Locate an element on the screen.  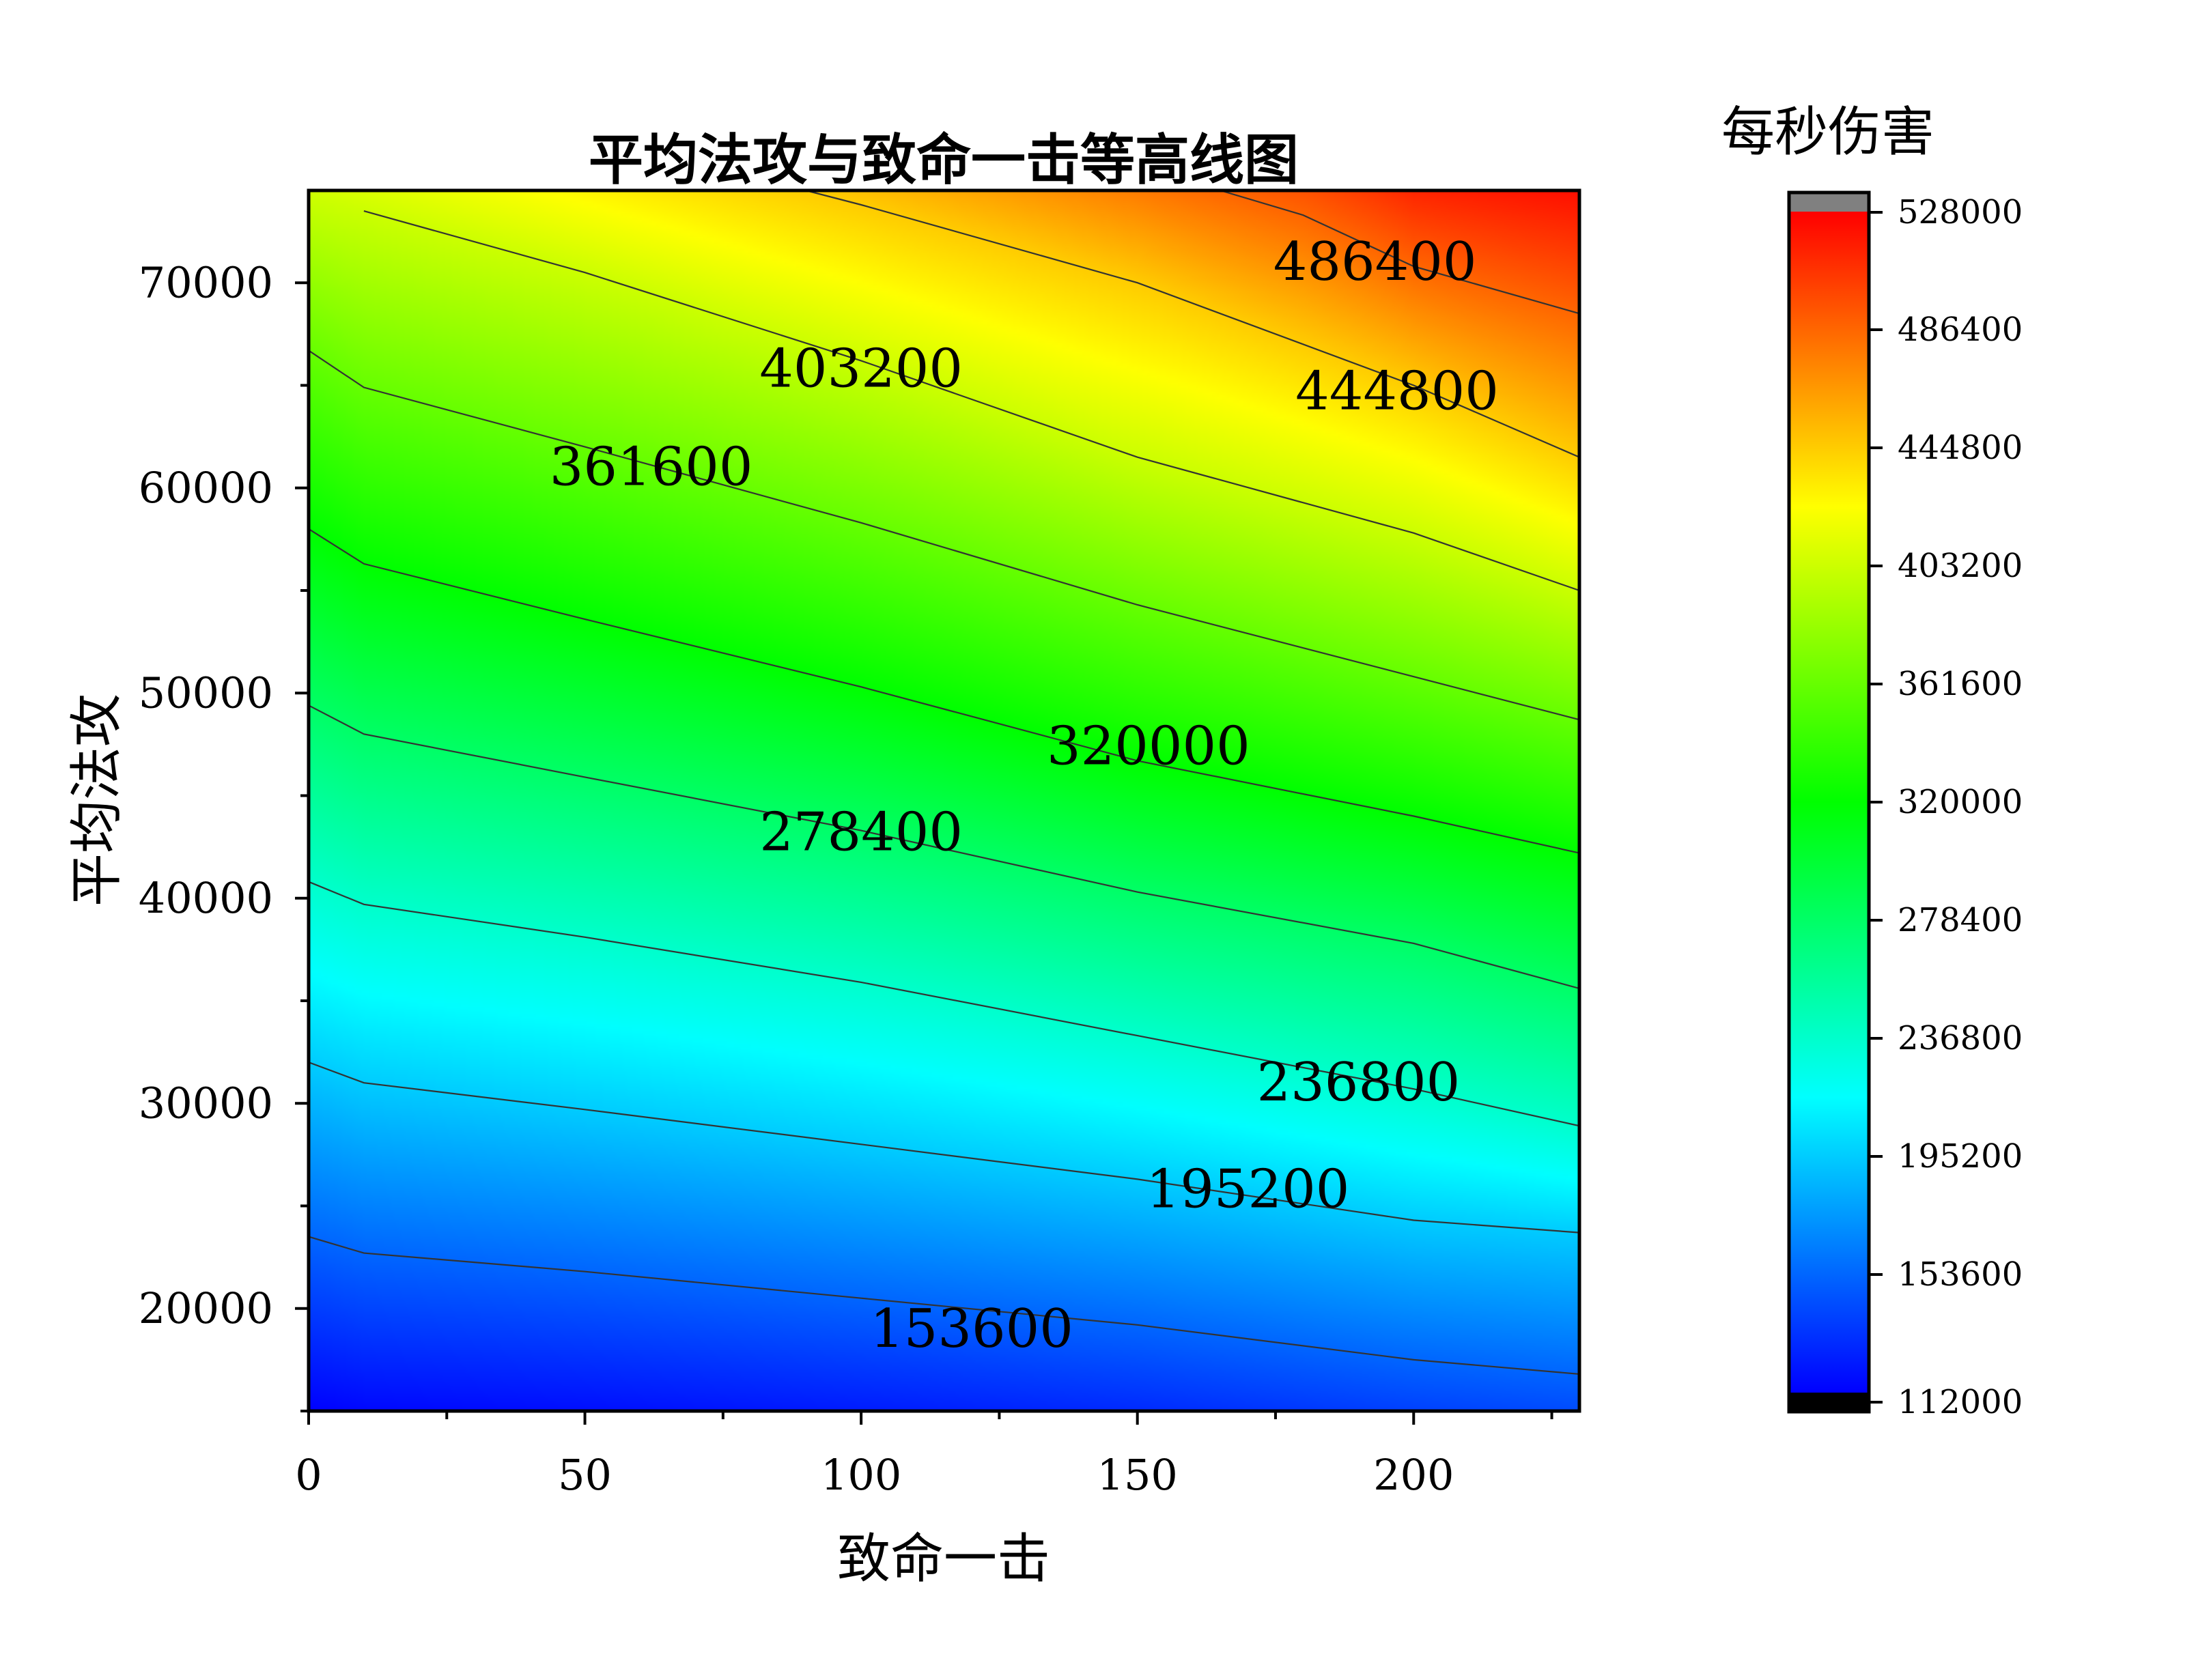
contour-label-236800: 236800 is located at coordinates (1358, 1082).